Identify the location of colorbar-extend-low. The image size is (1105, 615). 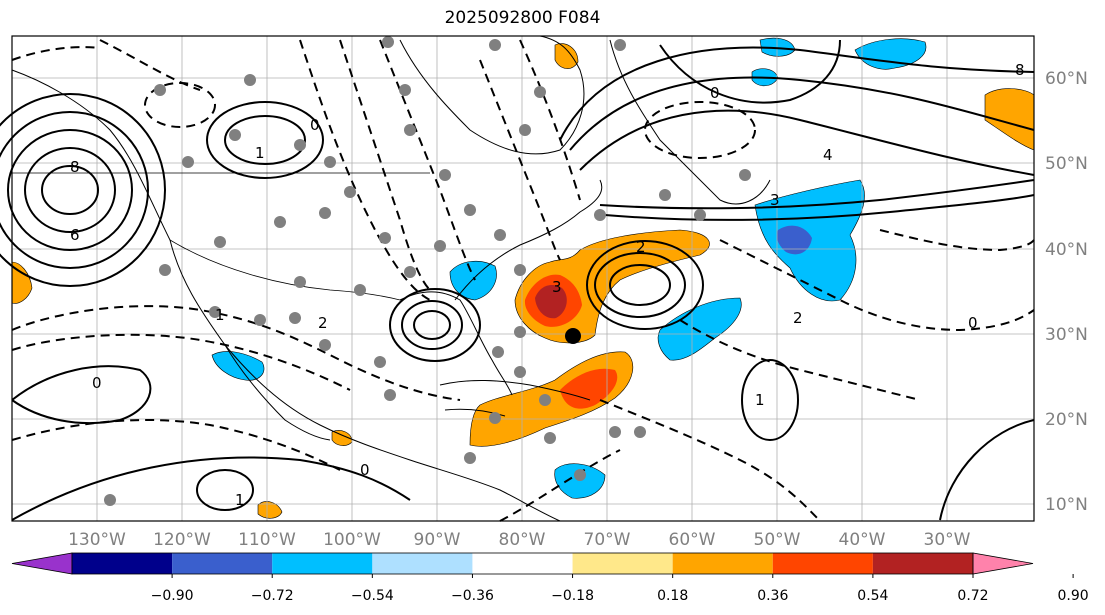
(42, 563).